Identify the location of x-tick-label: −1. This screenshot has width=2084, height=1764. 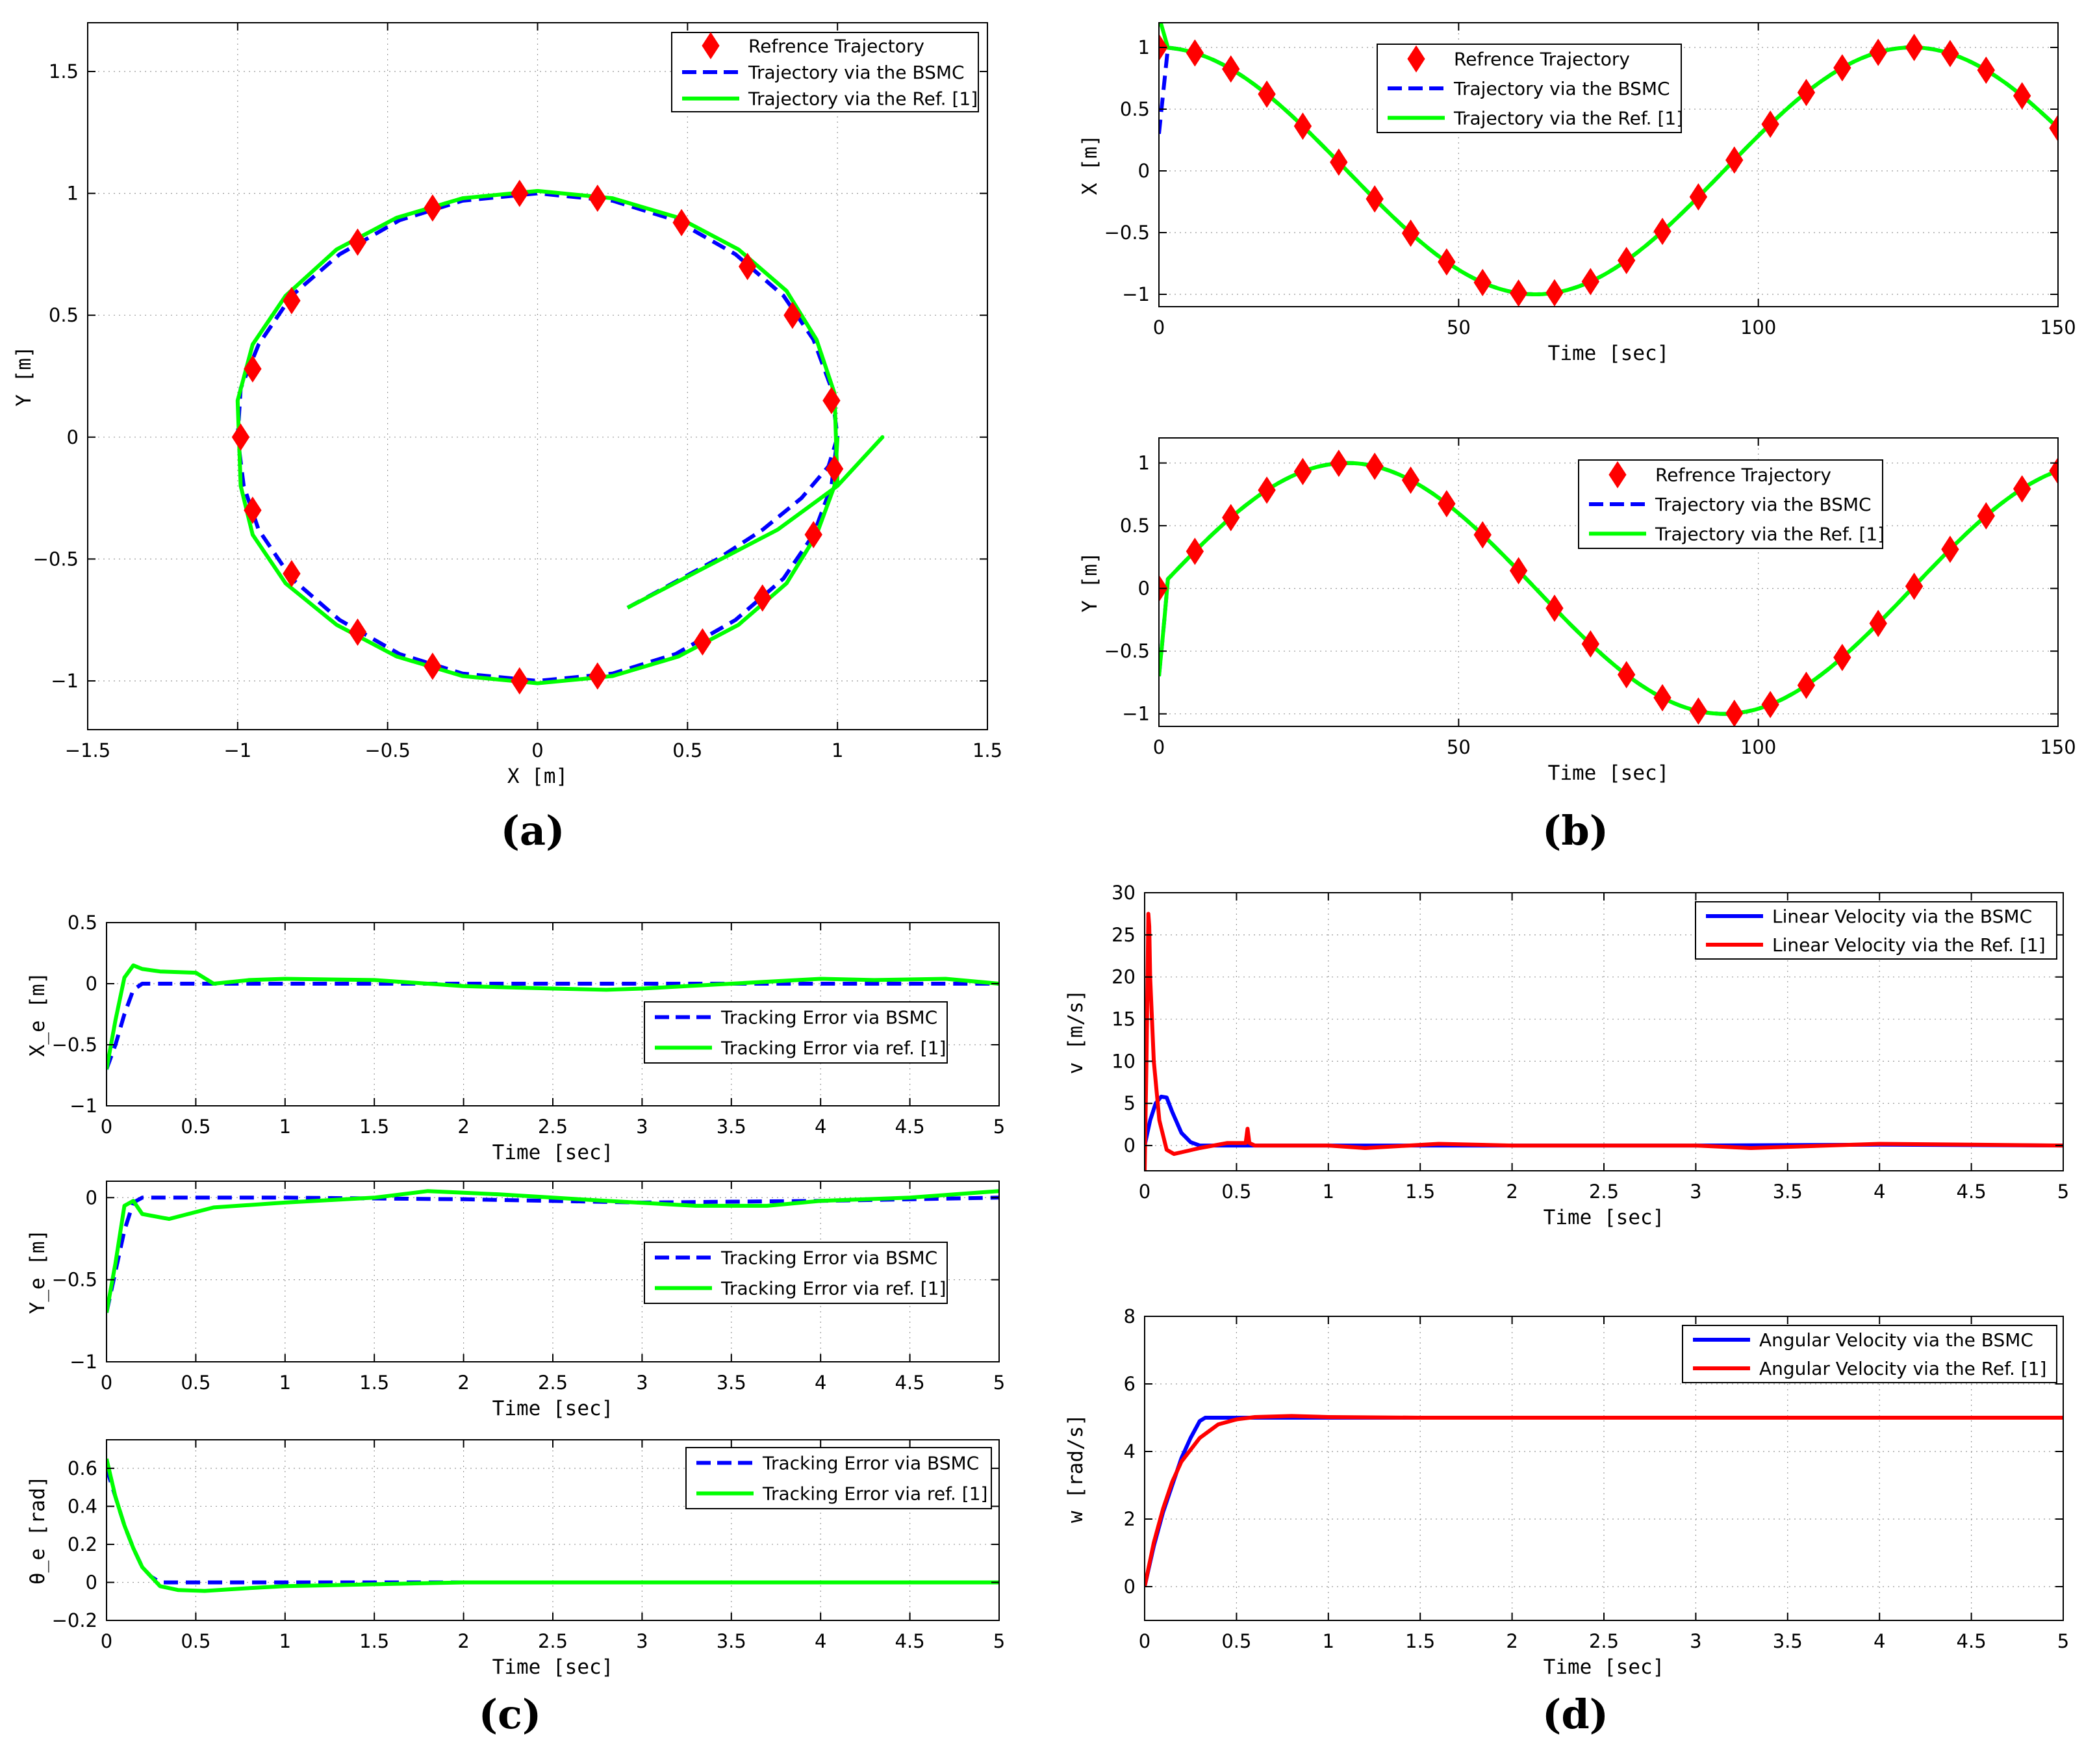
(237, 750).